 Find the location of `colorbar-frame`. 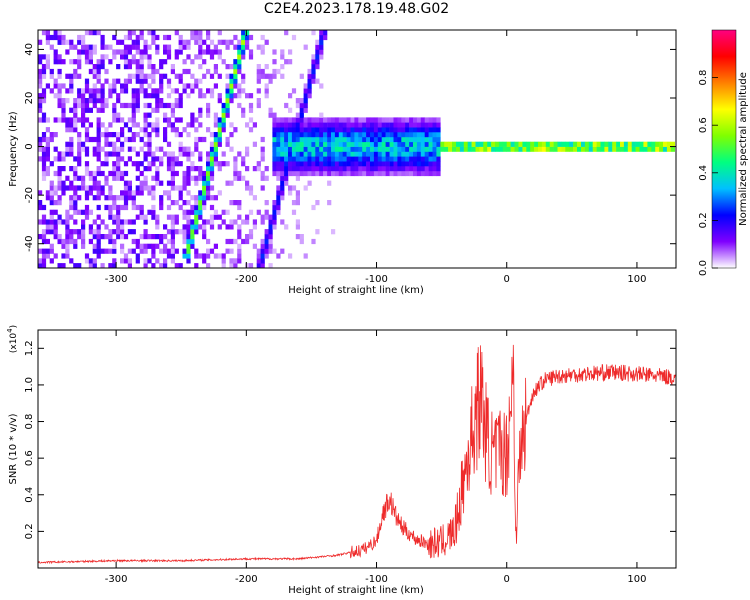

colorbar-frame is located at coordinates (724, 149).